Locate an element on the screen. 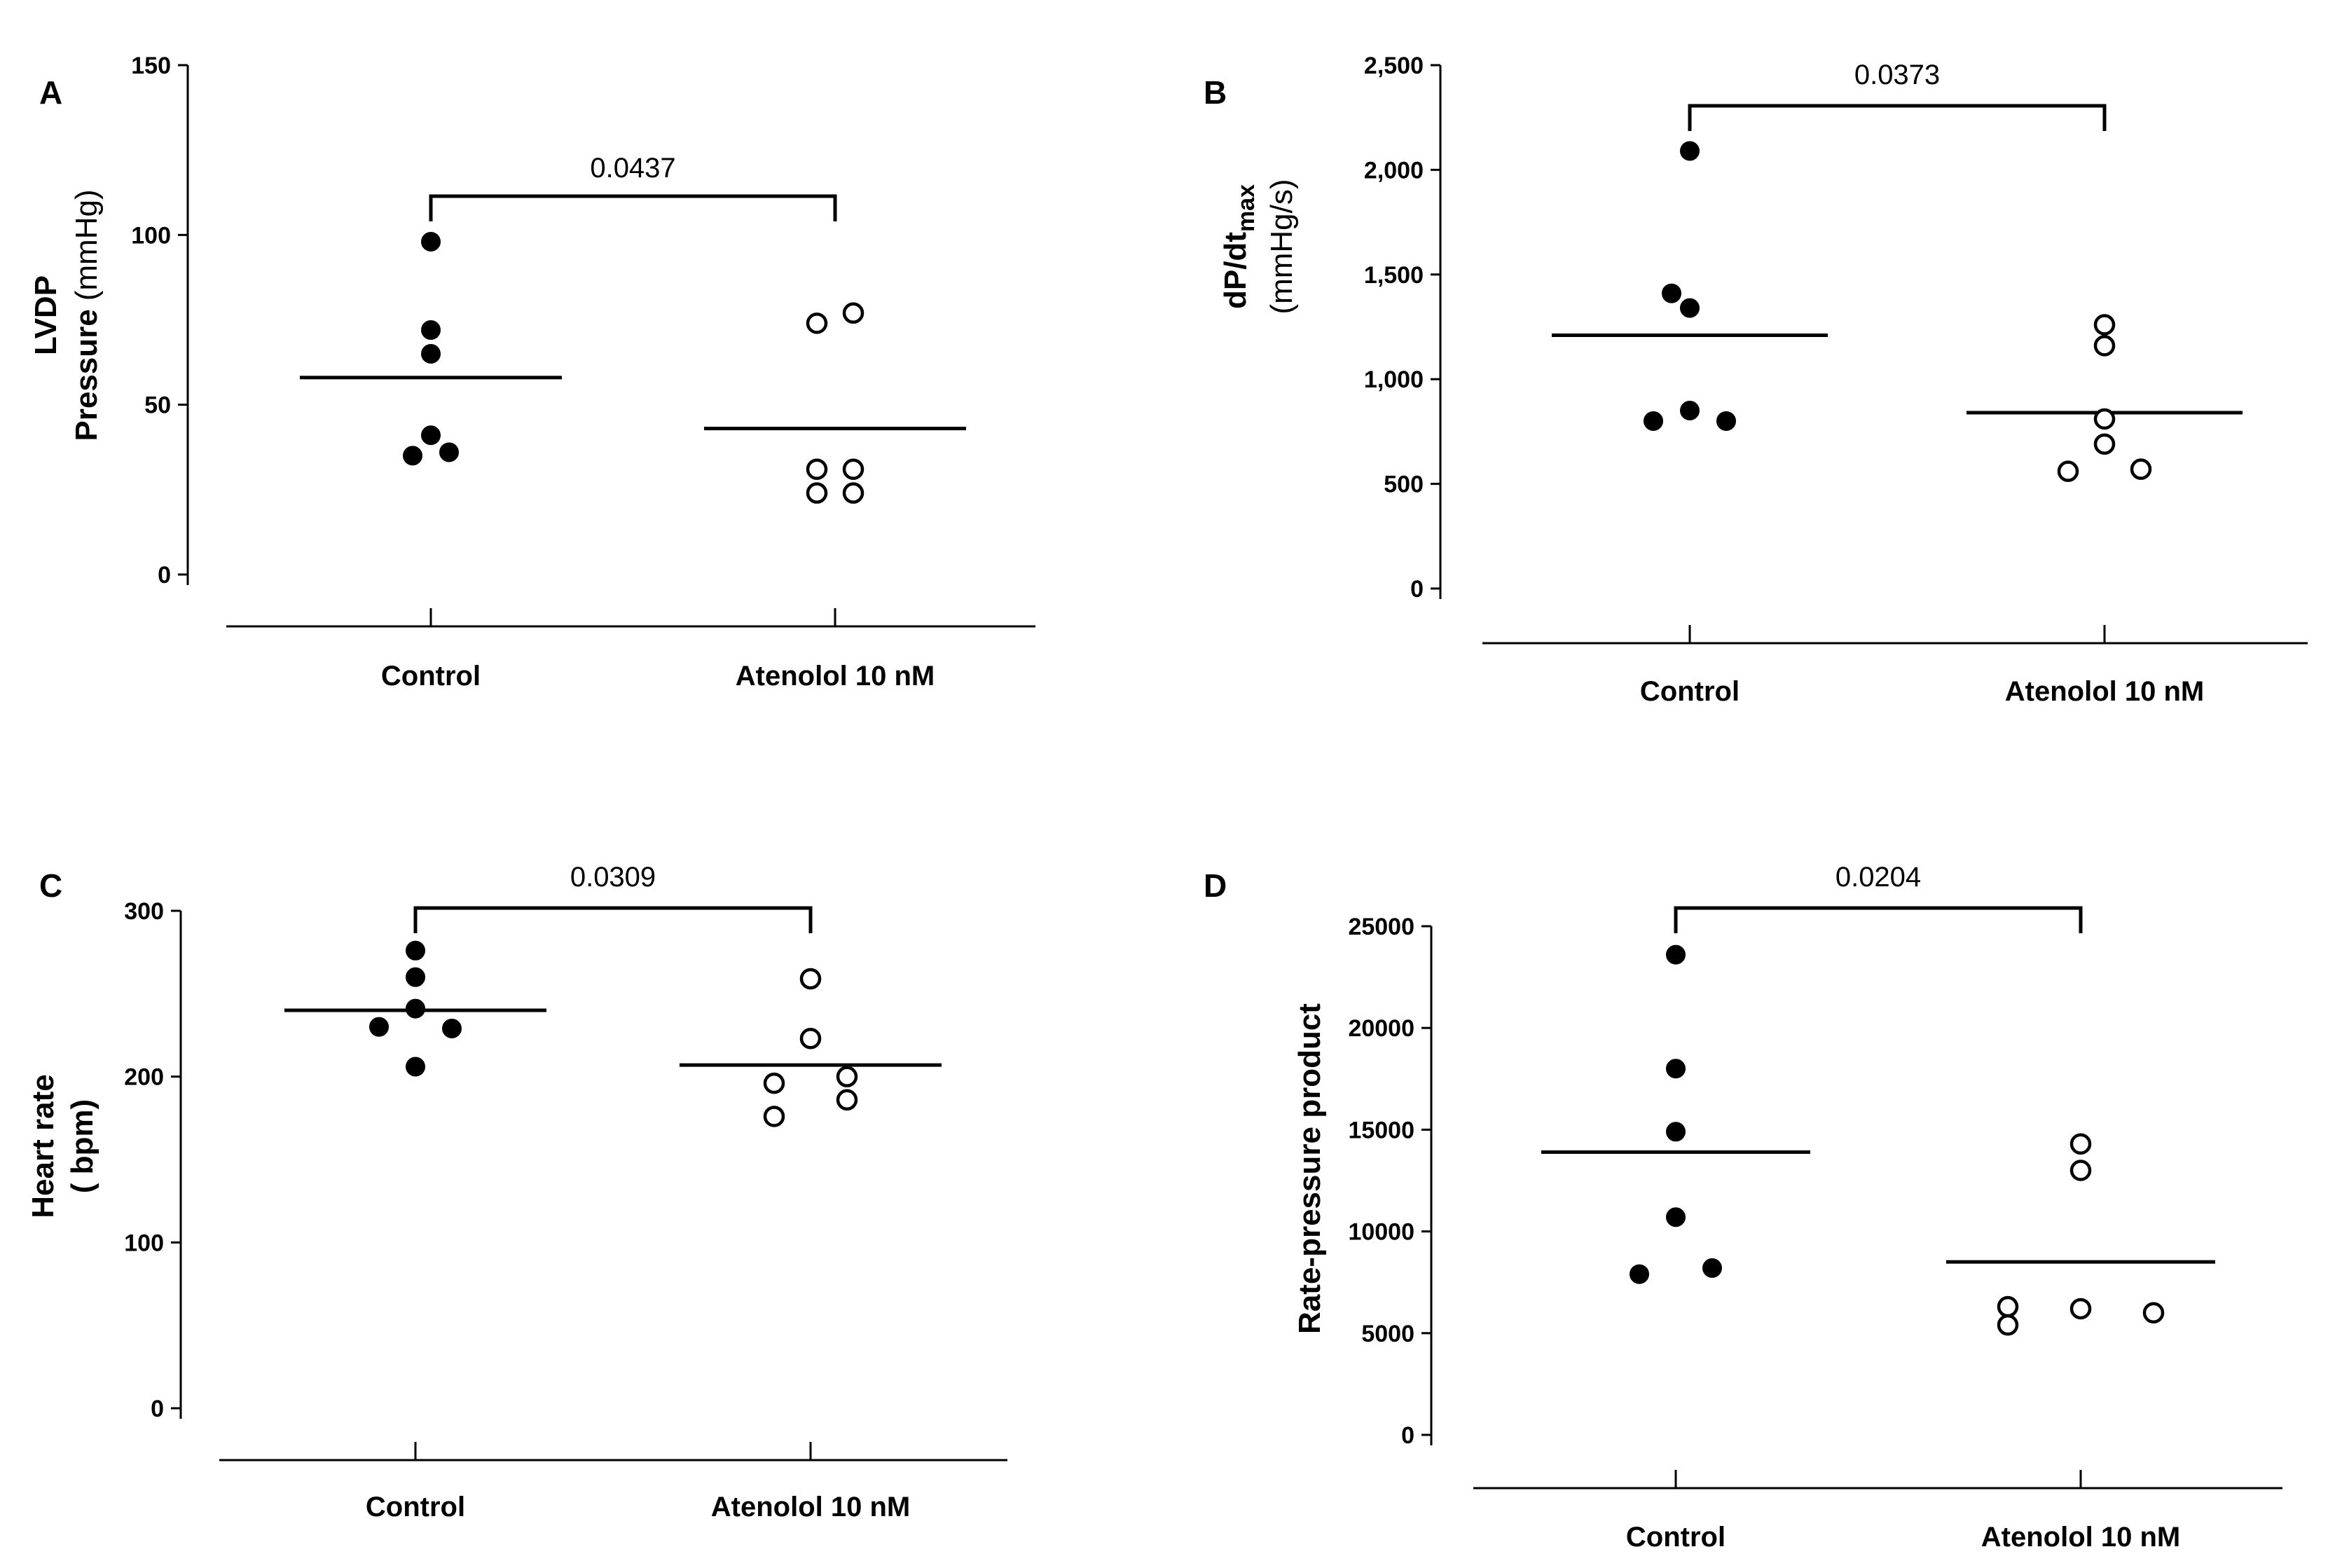  y-tick-label: 150 is located at coordinates (151, 66).